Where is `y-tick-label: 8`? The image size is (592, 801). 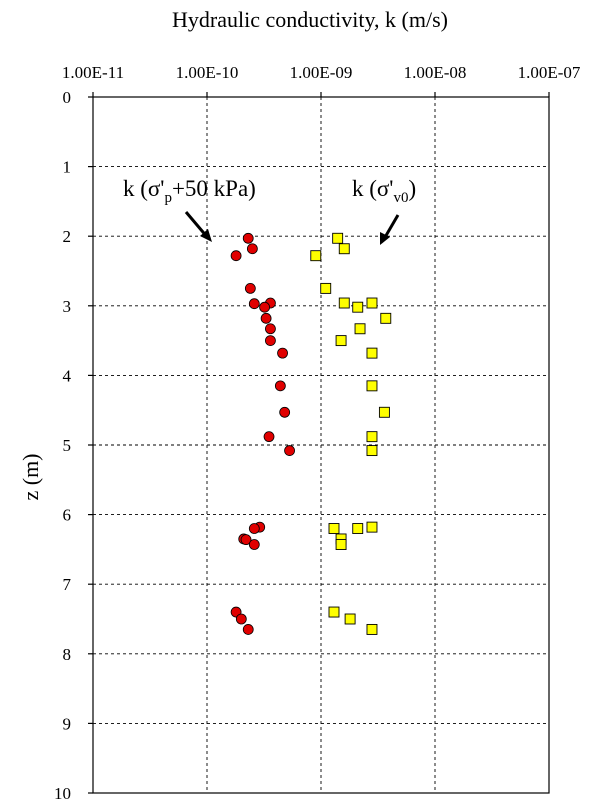 y-tick-label: 8 is located at coordinates (67, 654).